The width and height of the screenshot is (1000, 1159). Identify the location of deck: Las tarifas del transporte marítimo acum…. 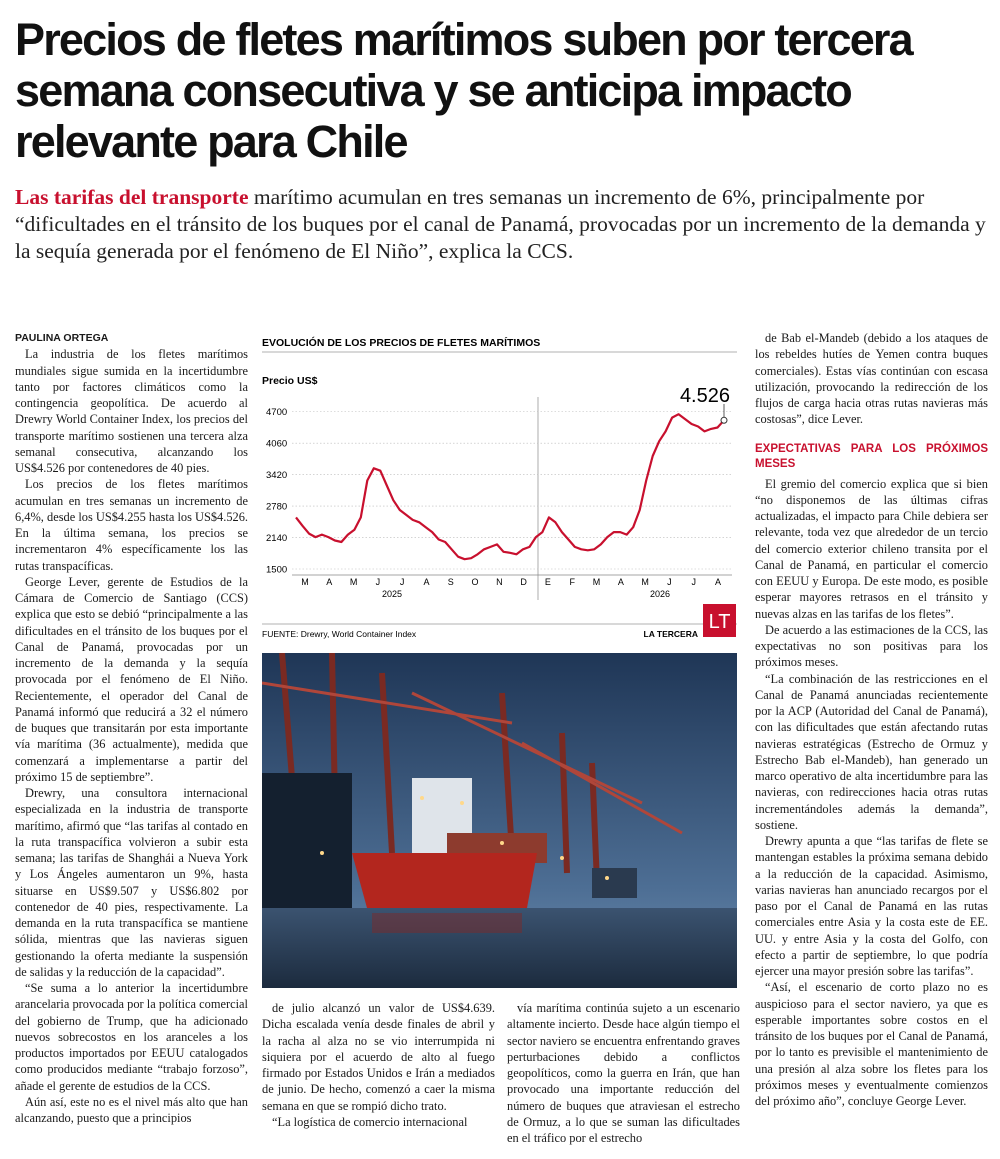
(502, 224).